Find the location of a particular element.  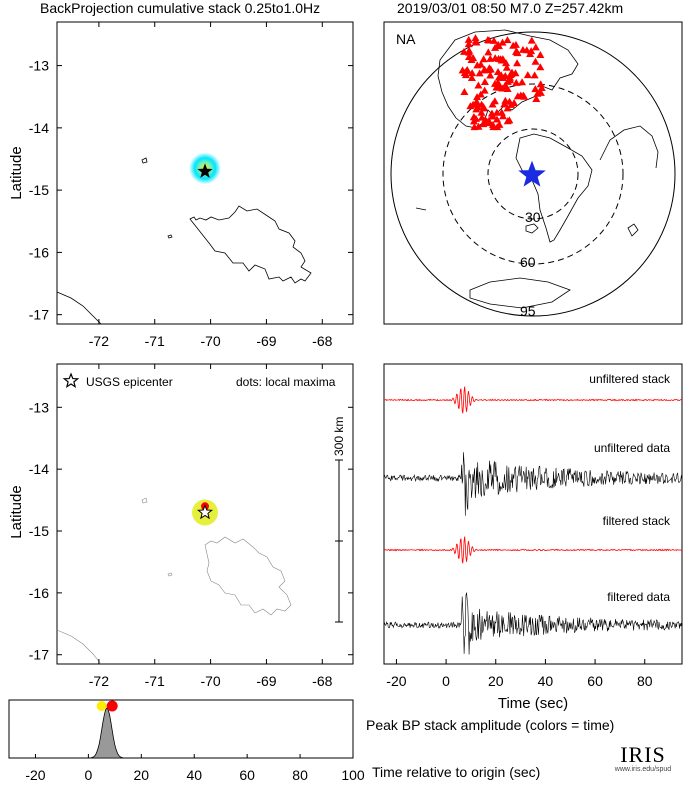

unfiltered-data-trace is located at coordinates (533, 484).